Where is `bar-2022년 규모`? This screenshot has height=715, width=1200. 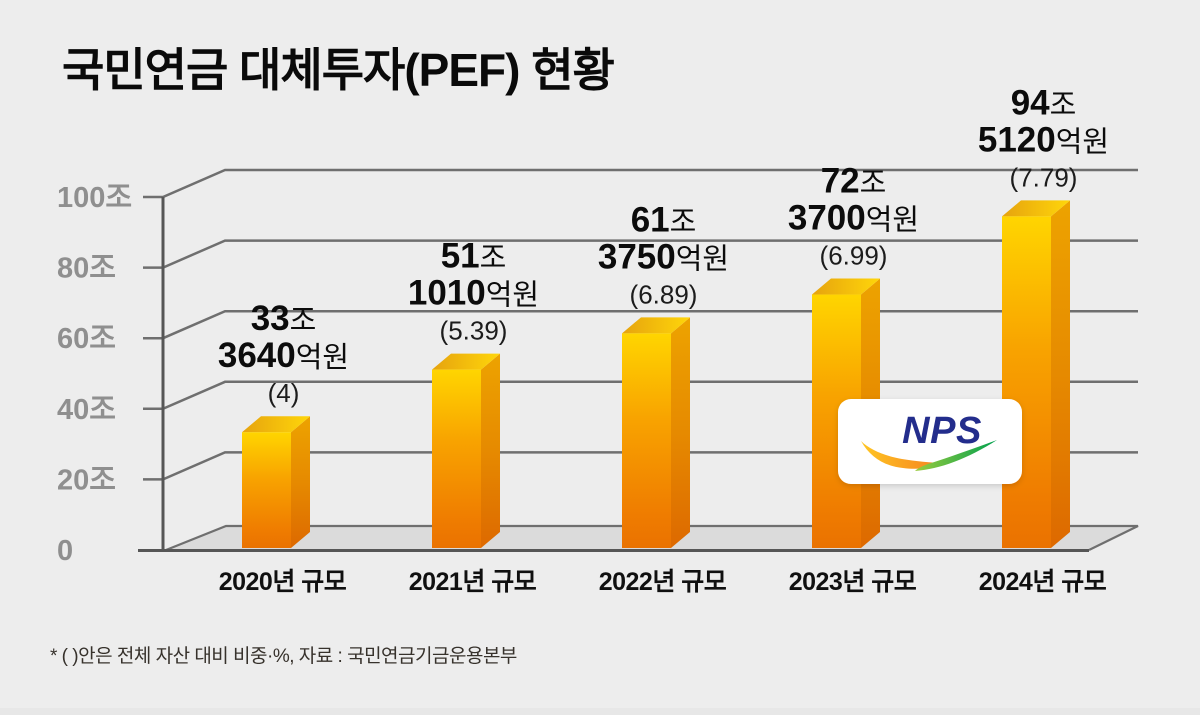
bar-2022년 규모 is located at coordinates (656, 432).